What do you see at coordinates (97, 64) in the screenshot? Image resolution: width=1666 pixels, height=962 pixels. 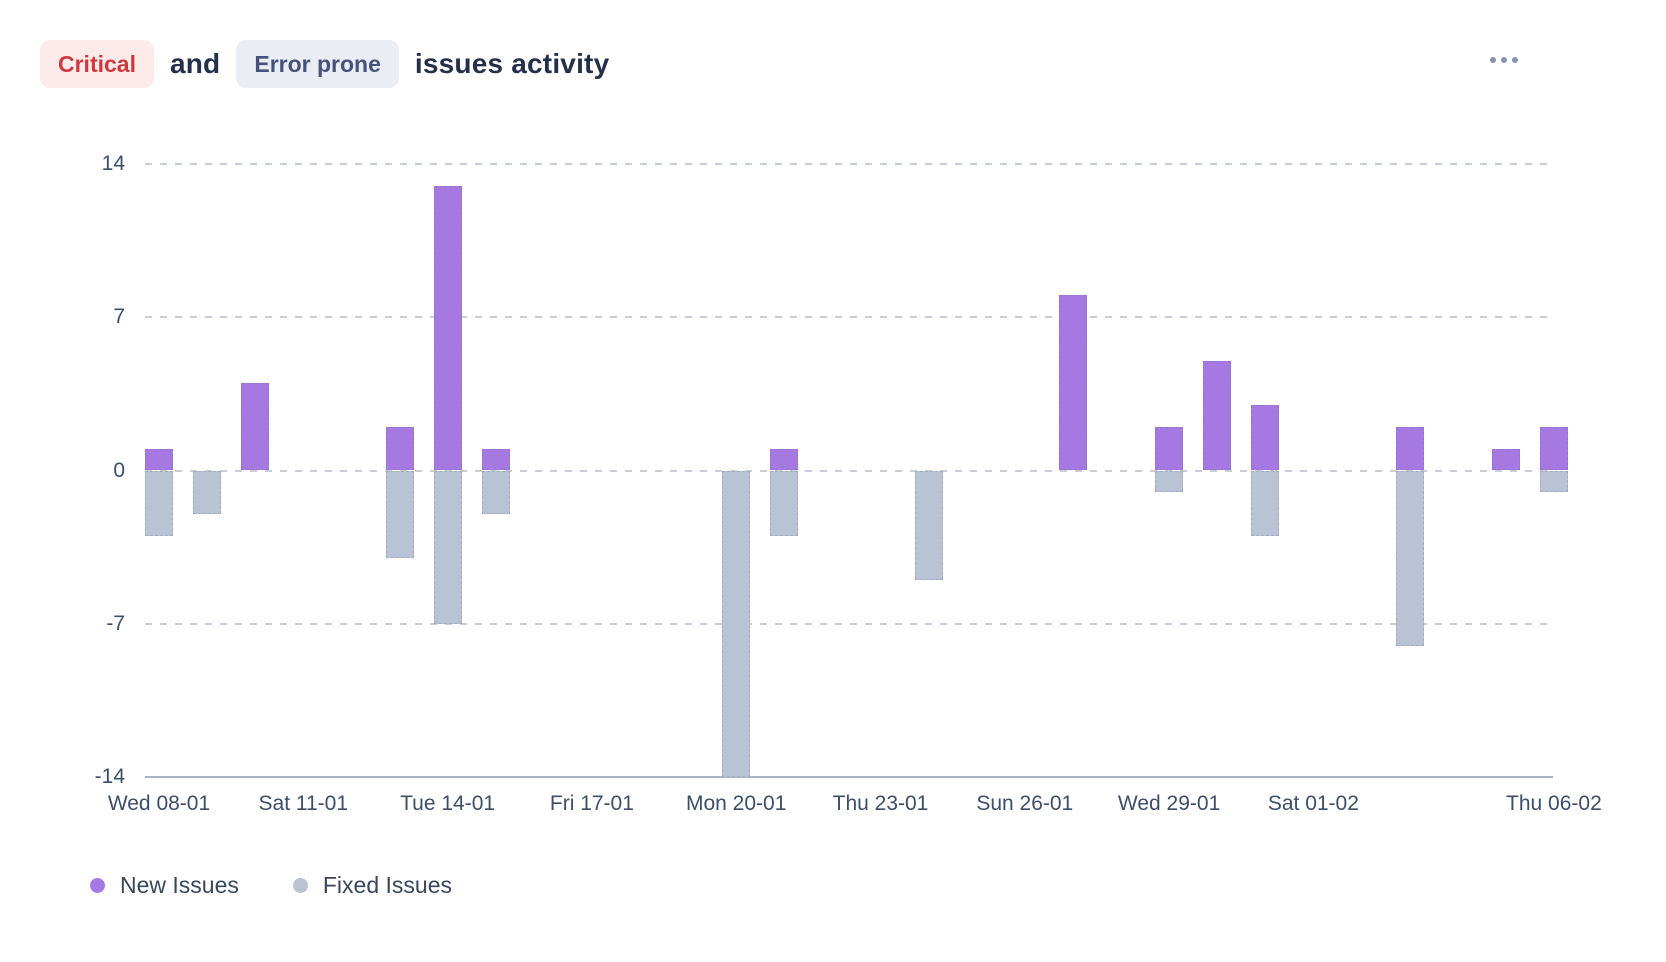 I see `critical-severity-badge: Critical` at bounding box center [97, 64].